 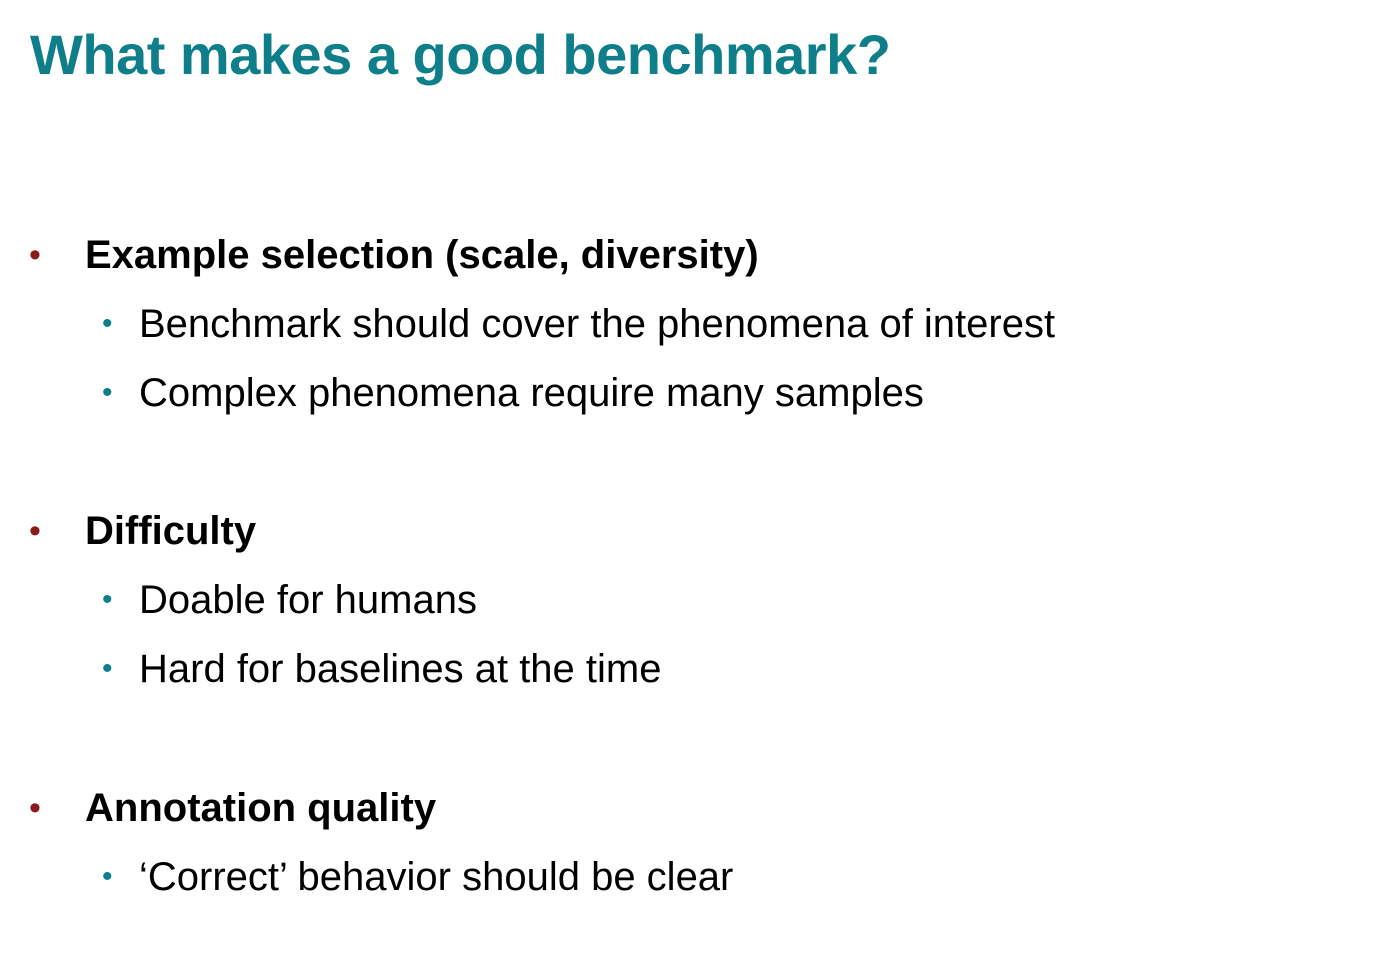 What do you see at coordinates (692, 669) in the screenshot?
I see `sub-bullet-item: • Hard for baselines at the time` at bounding box center [692, 669].